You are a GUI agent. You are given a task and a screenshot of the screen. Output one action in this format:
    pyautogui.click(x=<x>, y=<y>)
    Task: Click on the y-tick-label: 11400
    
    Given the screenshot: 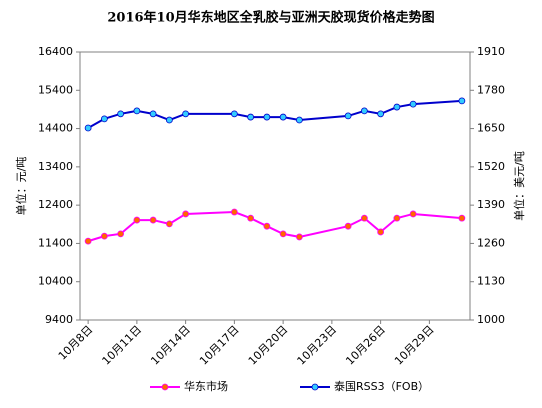 What is the action you would take?
    pyautogui.click(x=55, y=242)
    